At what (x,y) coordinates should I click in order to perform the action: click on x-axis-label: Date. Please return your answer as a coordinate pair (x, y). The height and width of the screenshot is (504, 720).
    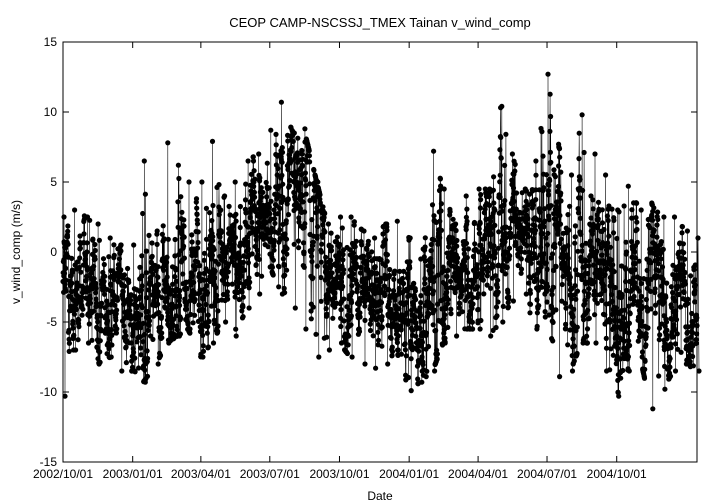
    Looking at the image, I should click on (380, 496).